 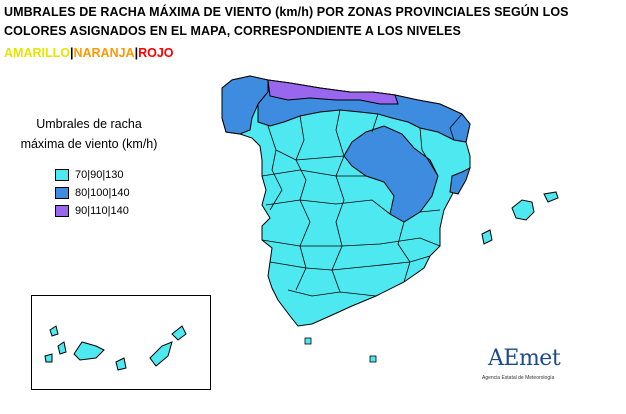 I want to click on aemet-logo: AEmet Agencia Estatal de Meteorología, so click(x=523, y=367).